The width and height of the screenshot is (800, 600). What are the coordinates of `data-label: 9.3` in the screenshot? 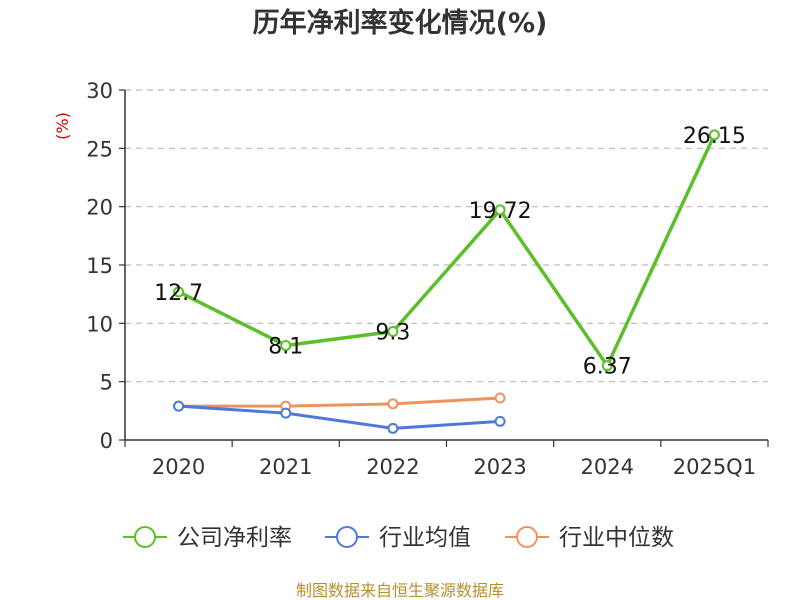 It's located at (392, 333).